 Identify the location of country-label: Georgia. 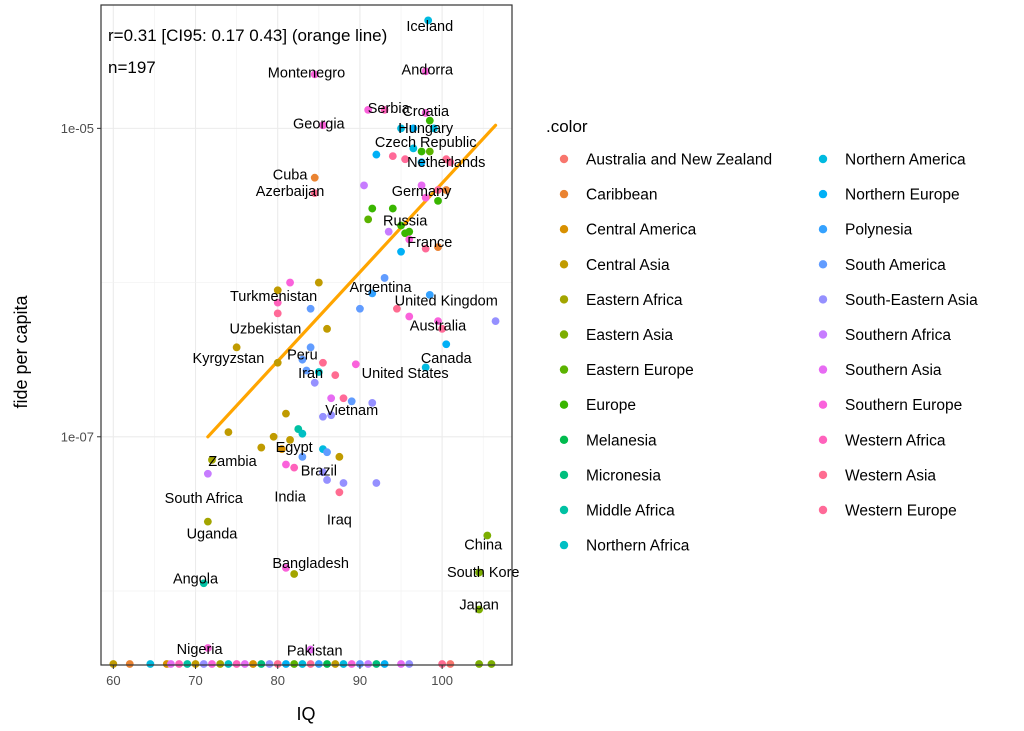
(319, 124).